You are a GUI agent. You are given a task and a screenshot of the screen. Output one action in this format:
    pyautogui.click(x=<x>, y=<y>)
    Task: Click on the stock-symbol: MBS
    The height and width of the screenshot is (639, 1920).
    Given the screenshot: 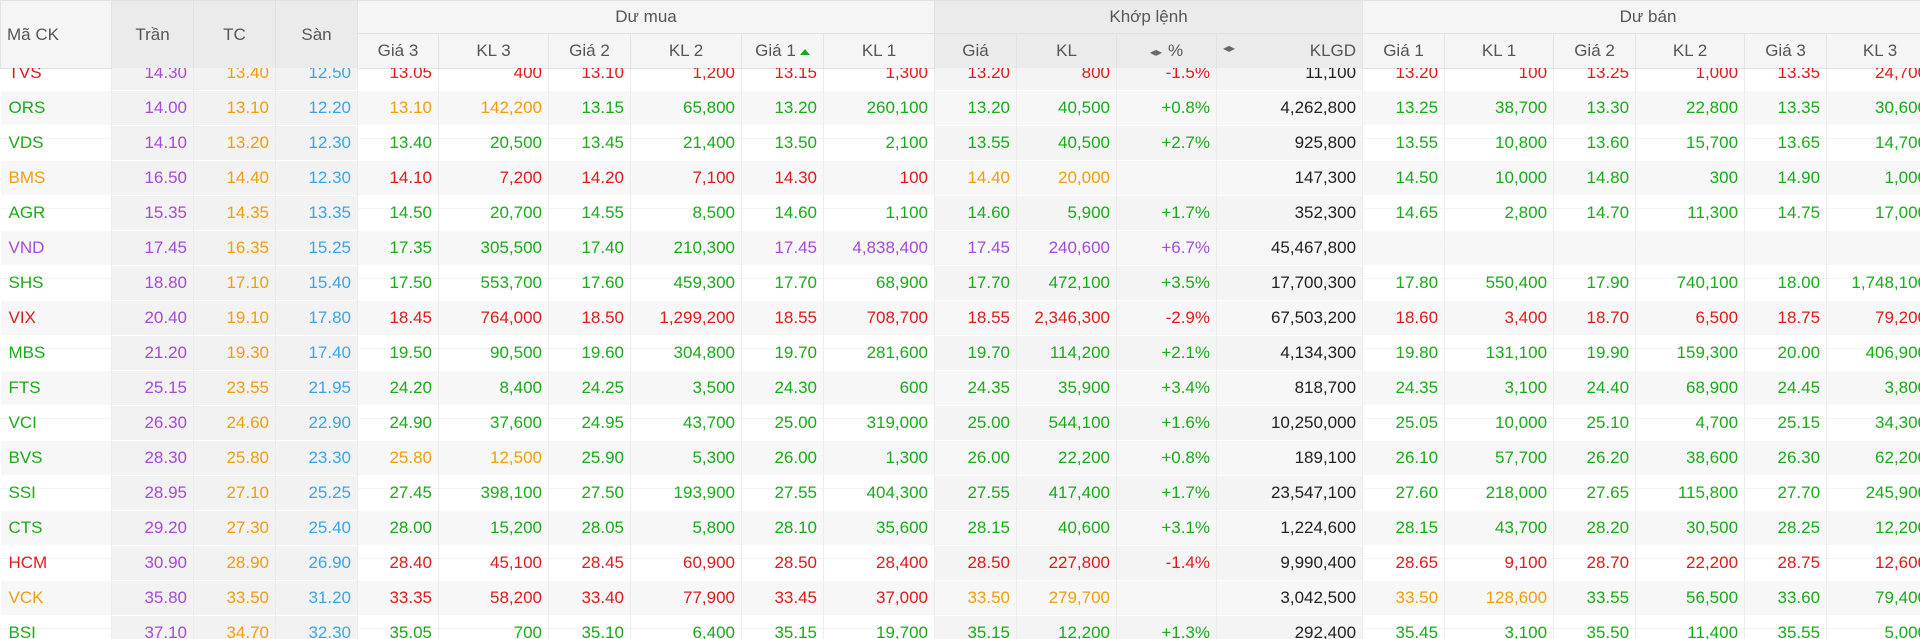 What is the action you would take?
    pyautogui.click(x=56, y=353)
    